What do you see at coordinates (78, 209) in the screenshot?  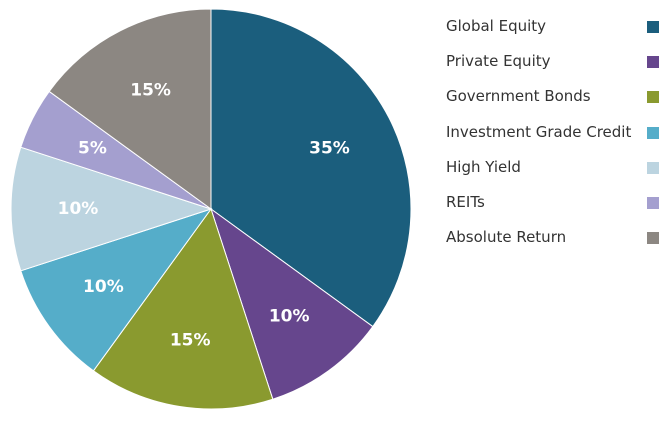 I see `slice-label-high-yield: 10%` at bounding box center [78, 209].